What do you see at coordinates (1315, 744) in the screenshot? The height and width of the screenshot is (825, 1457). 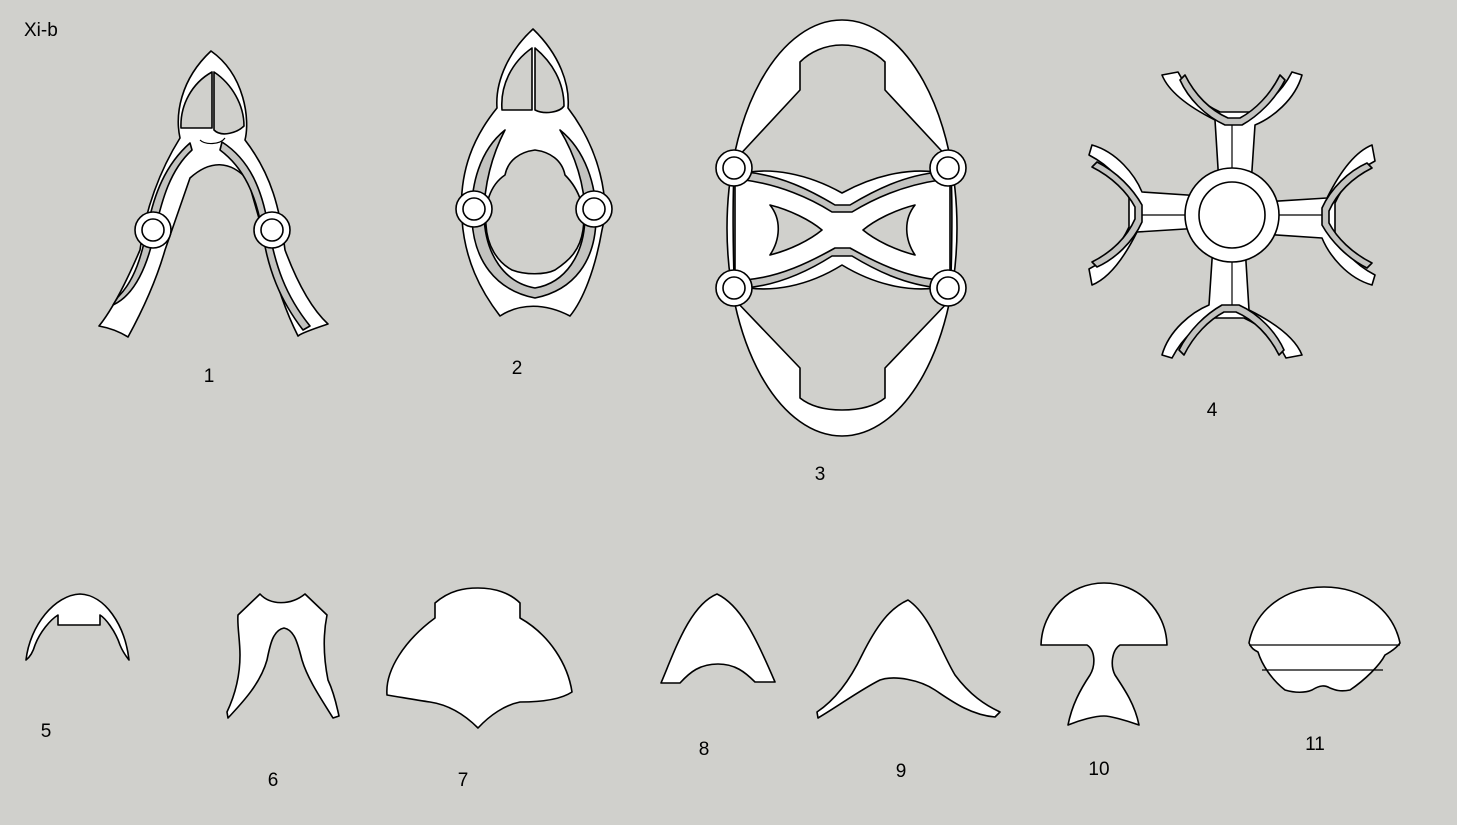 I see `piece-11-label: 11` at bounding box center [1315, 744].